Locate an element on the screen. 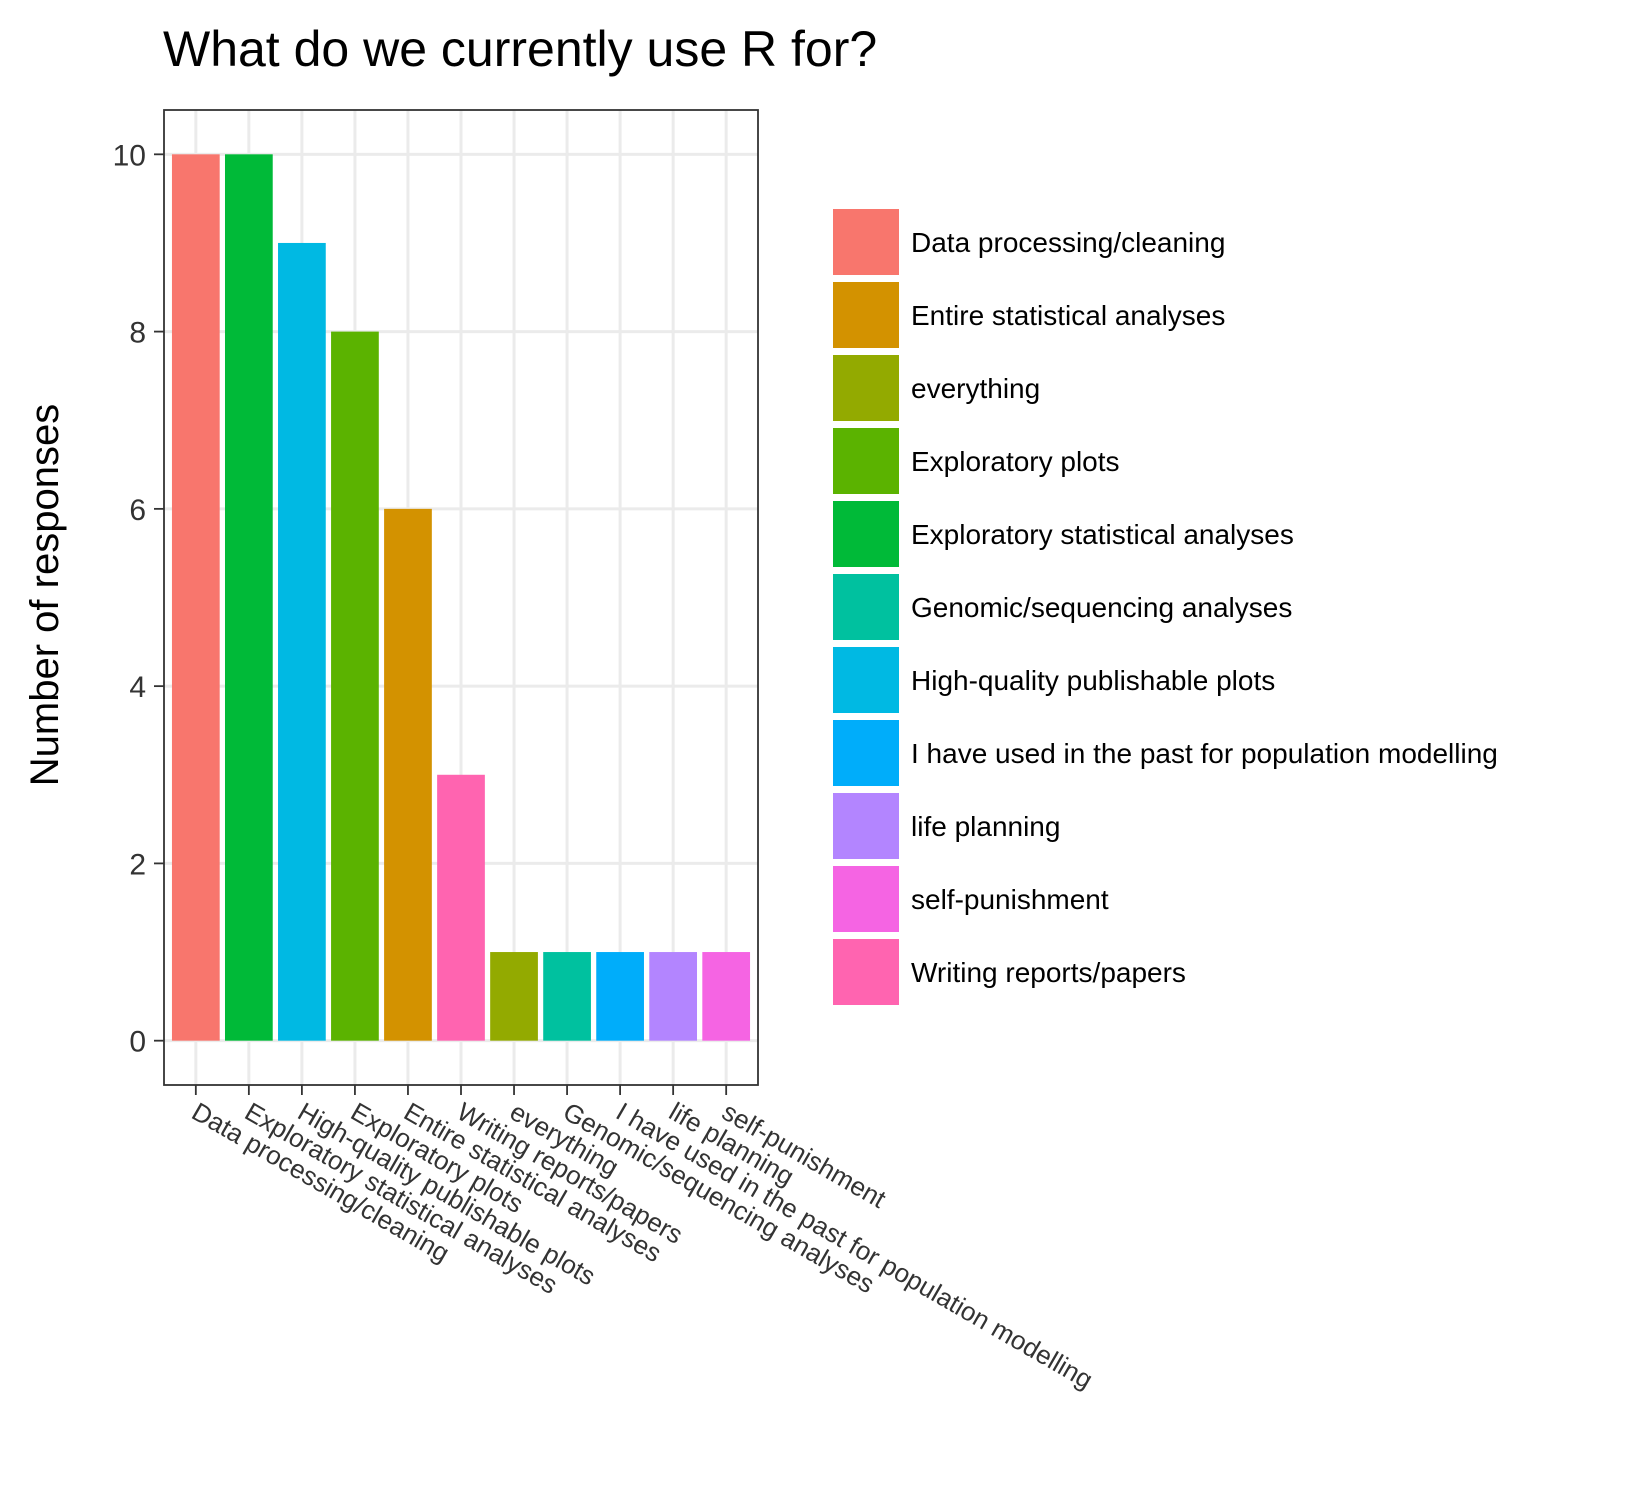 Image resolution: width=1650 pixels, height=1500 pixels. y-tick-label: 6 is located at coordinates (137, 510).